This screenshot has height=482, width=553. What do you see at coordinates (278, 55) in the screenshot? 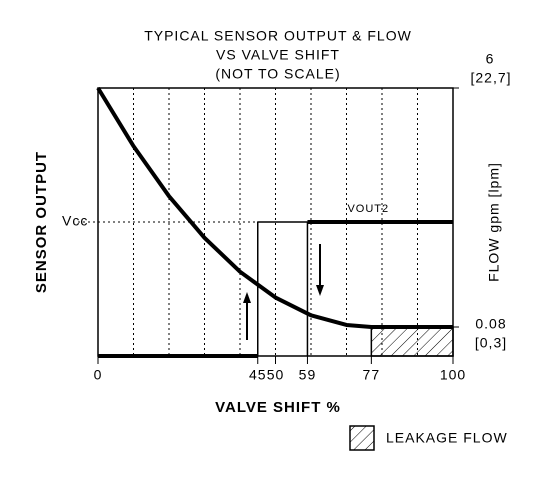
I see `title-line: VS VALVE SHIFT` at bounding box center [278, 55].